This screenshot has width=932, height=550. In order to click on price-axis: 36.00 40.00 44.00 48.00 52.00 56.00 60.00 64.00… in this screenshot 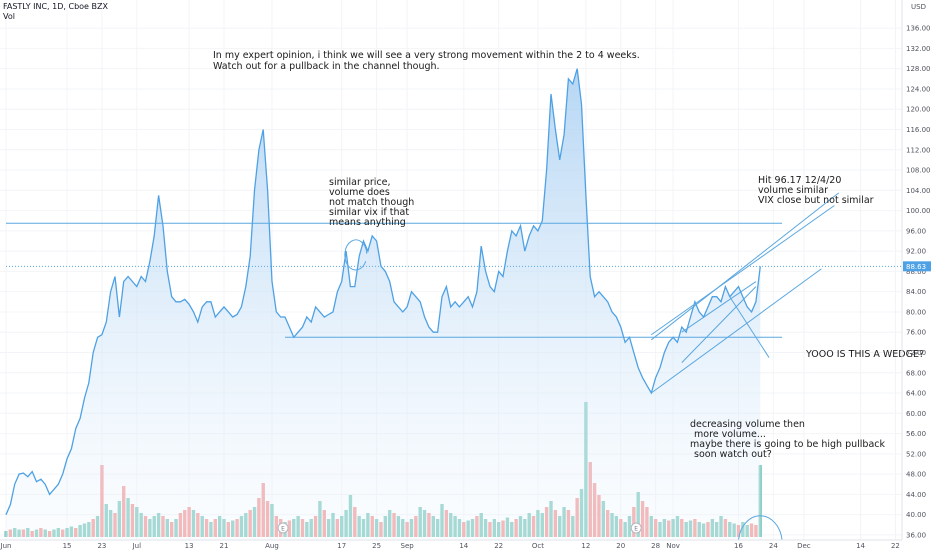, I will do `click(917, 282)`.